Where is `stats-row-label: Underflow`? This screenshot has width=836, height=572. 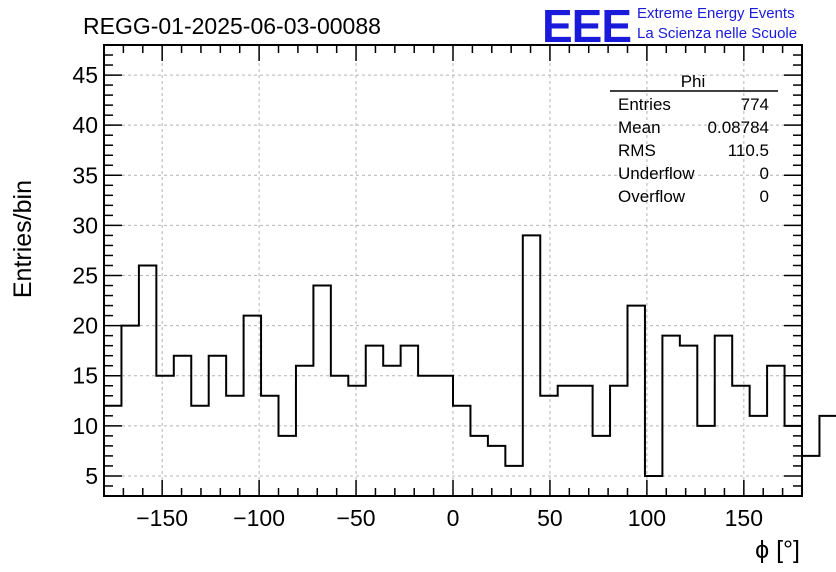 stats-row-label: Underflow is located at coordinates (656, 173).